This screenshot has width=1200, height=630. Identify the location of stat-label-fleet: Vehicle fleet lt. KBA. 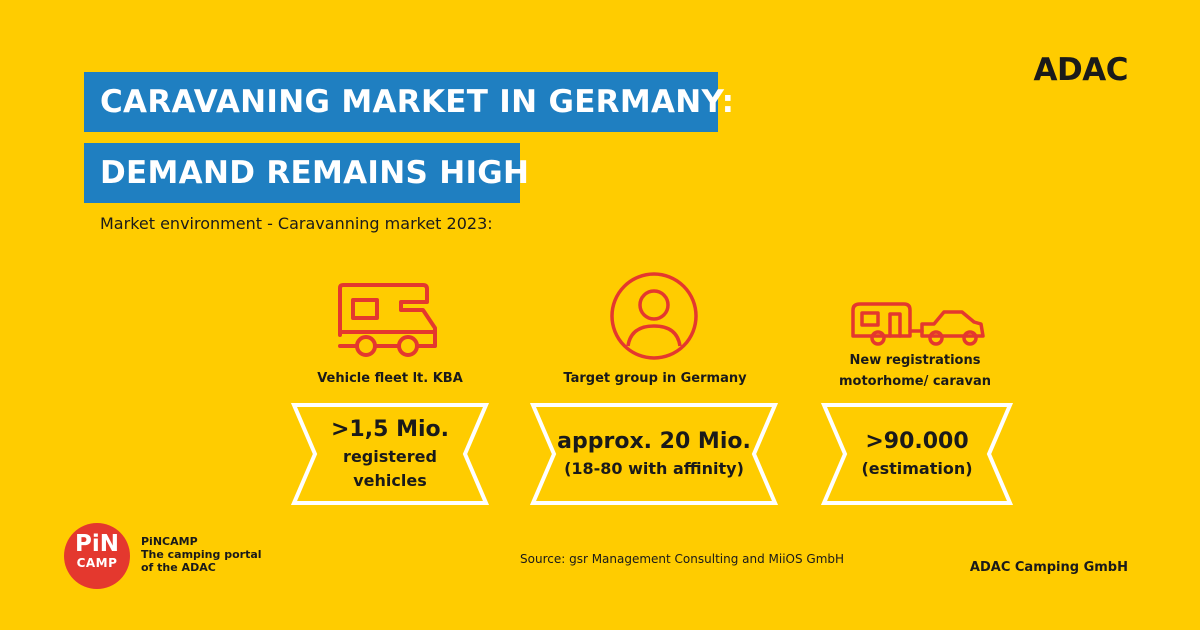
(390, 378).